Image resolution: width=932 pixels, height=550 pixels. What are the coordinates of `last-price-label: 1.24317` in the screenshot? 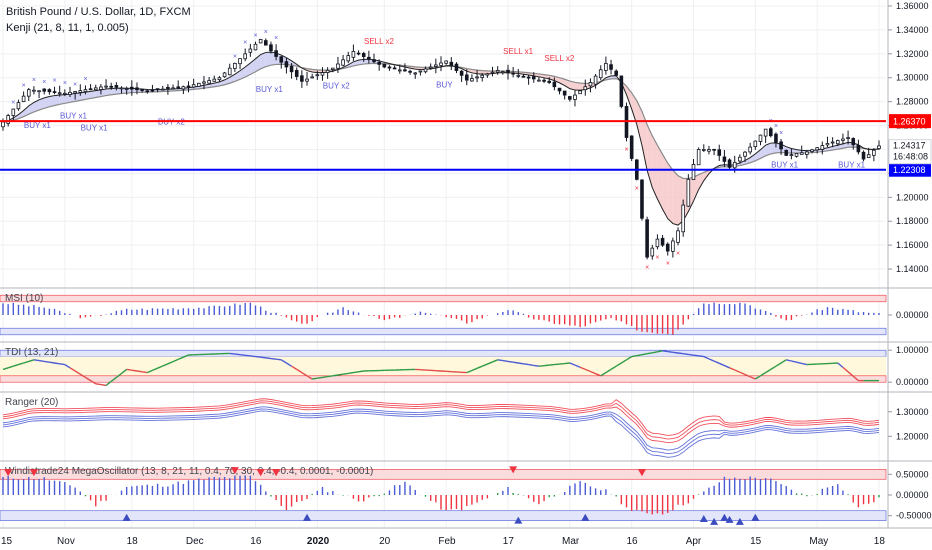 It's located at (909, 146).